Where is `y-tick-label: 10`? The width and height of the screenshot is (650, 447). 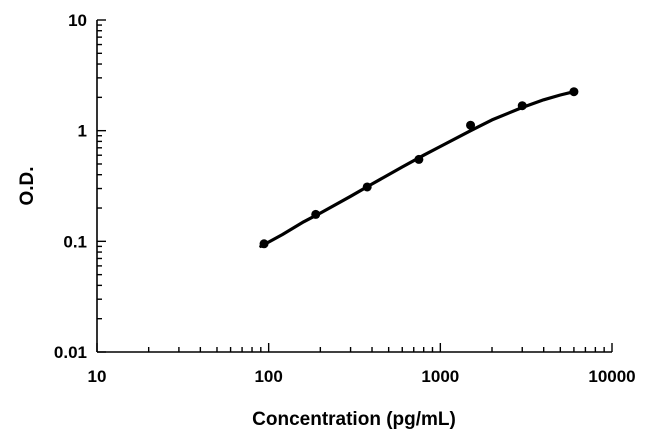 y-tick-label: 10 is located at coordinates (77, 20).